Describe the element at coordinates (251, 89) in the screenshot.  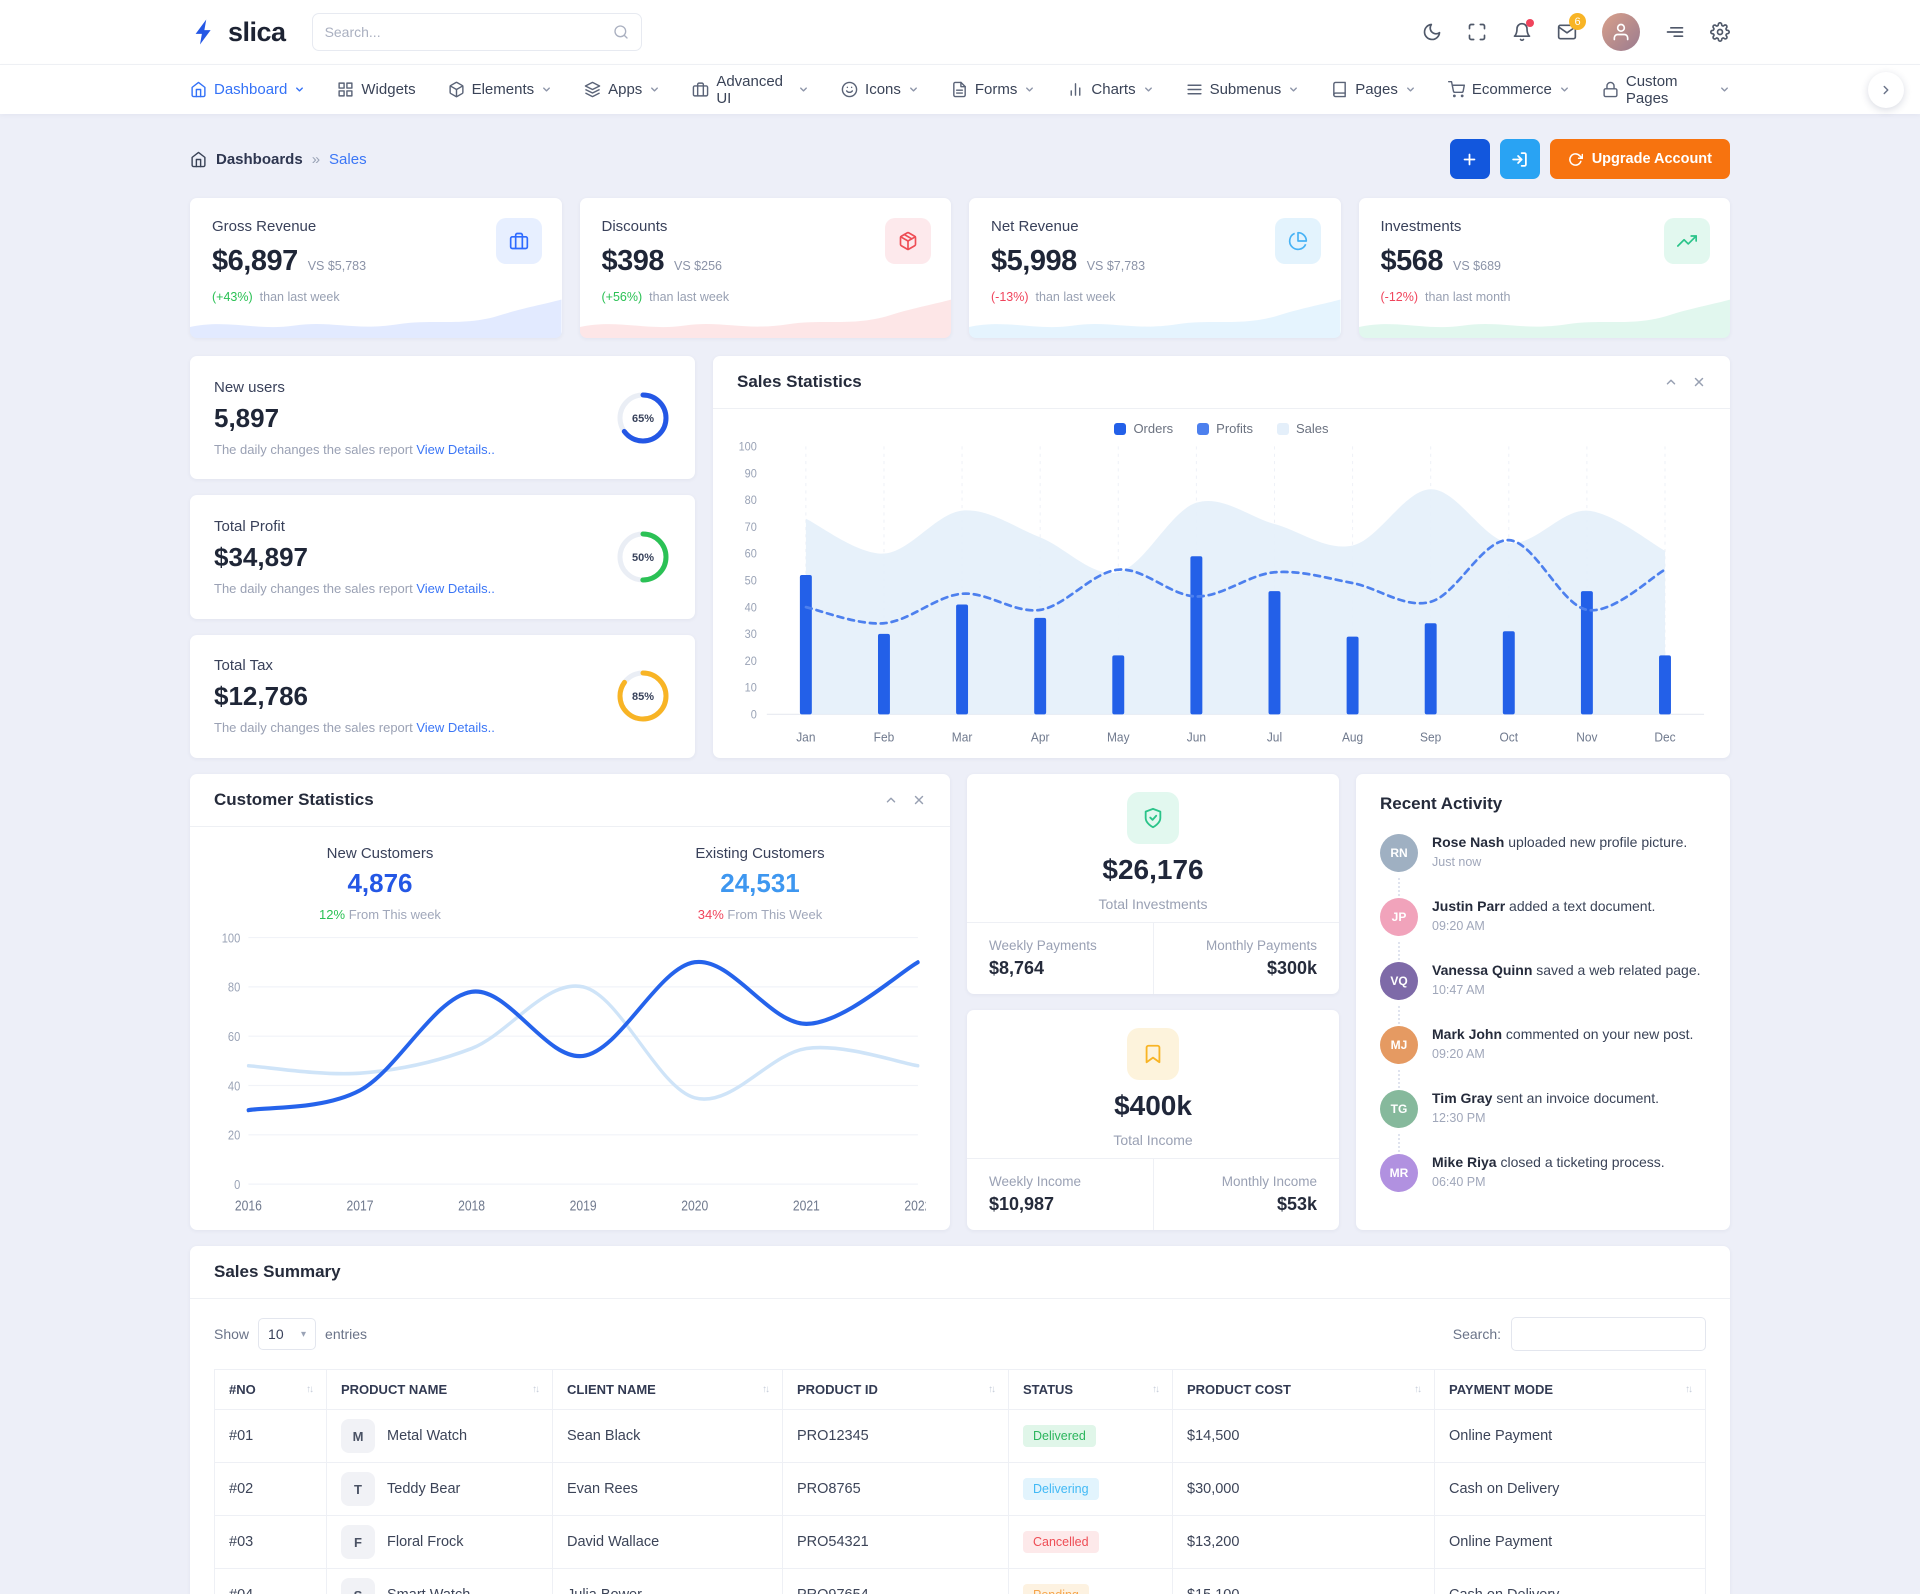
I see `nav-label: Dashboard` at that location.